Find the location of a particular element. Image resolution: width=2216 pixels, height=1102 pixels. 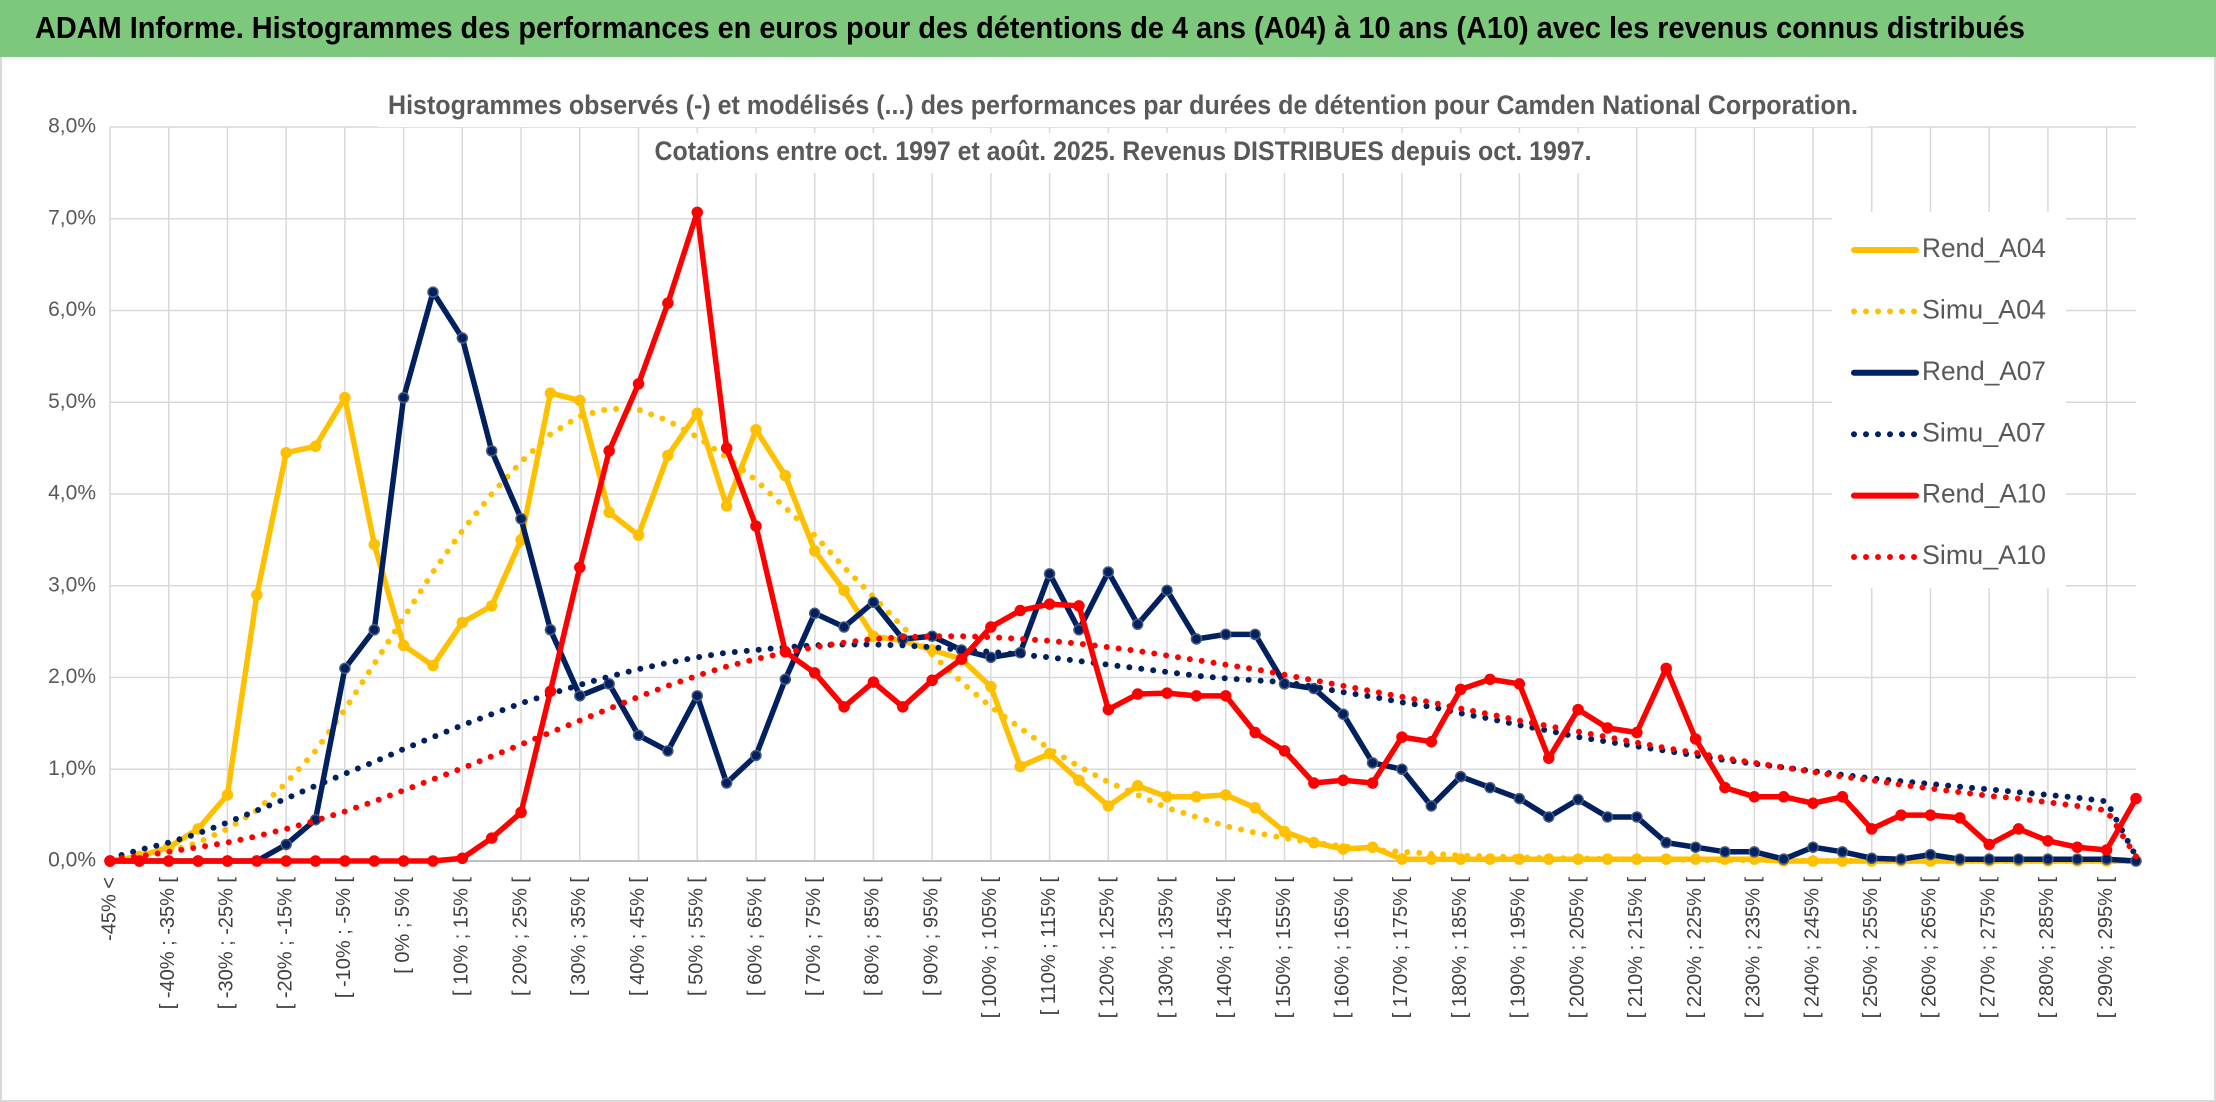

y-tick-label: 0,0% is located at coordinates (72, 860).